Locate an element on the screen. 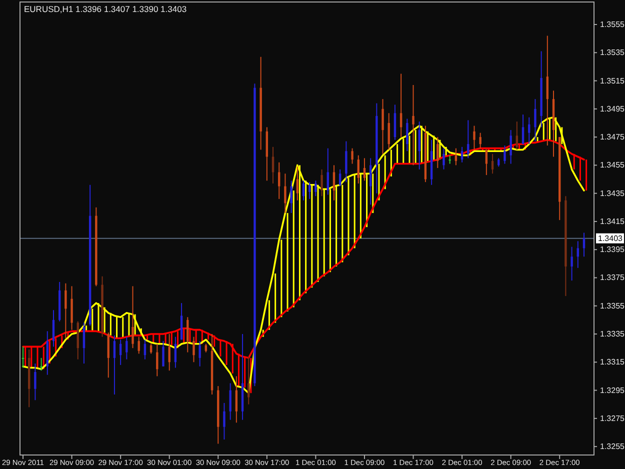  y-tick-label: 1.3535 is located at coordinates (612, 53).